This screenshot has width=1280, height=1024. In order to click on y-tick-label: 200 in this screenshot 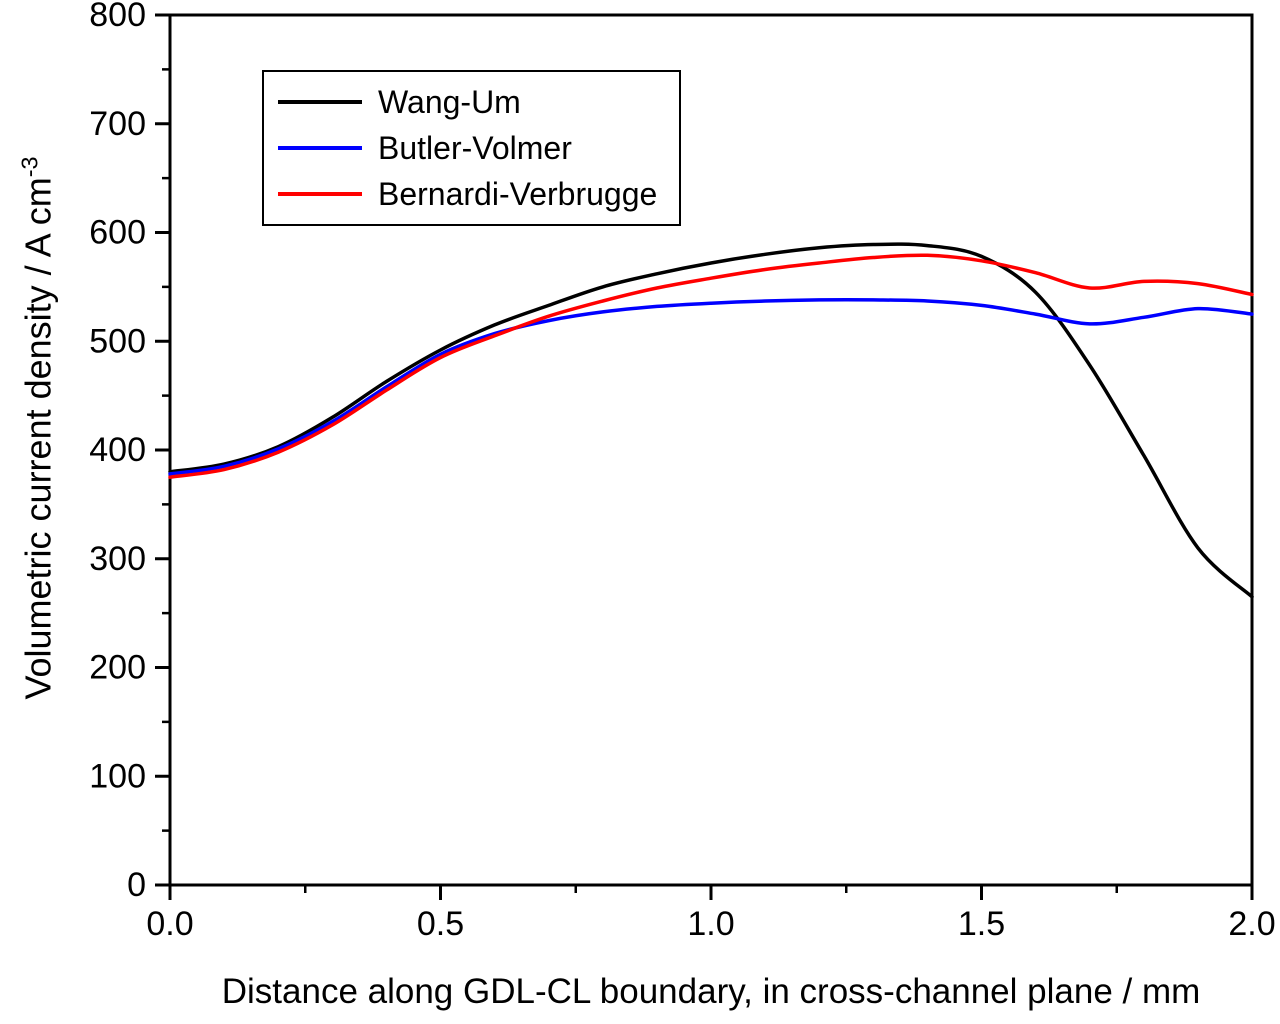, I will do `click(117, 668)`.